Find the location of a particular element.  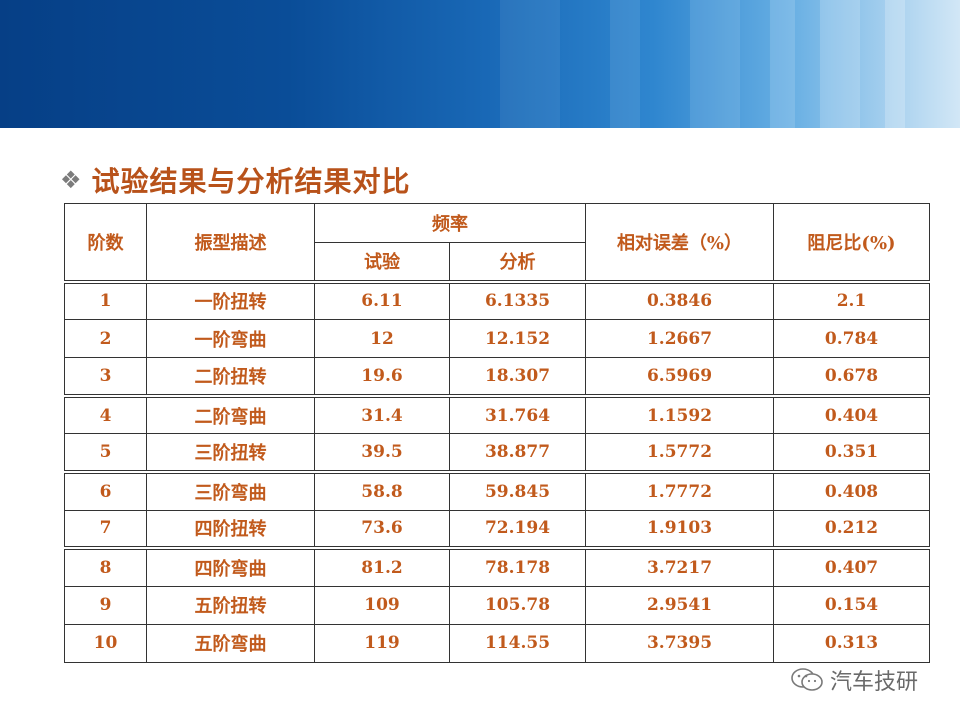

watermark: 汽车技研 is located at coordinates (854, 680).